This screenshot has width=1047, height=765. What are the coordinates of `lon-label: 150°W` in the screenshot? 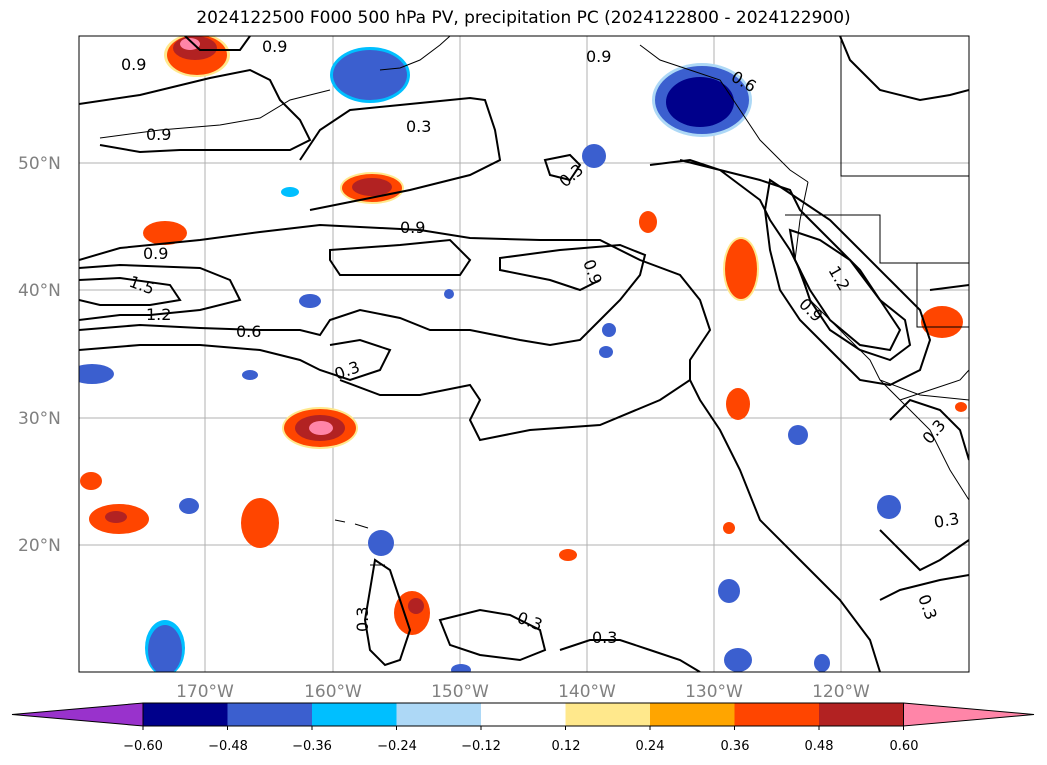 It's located at (460, 692).